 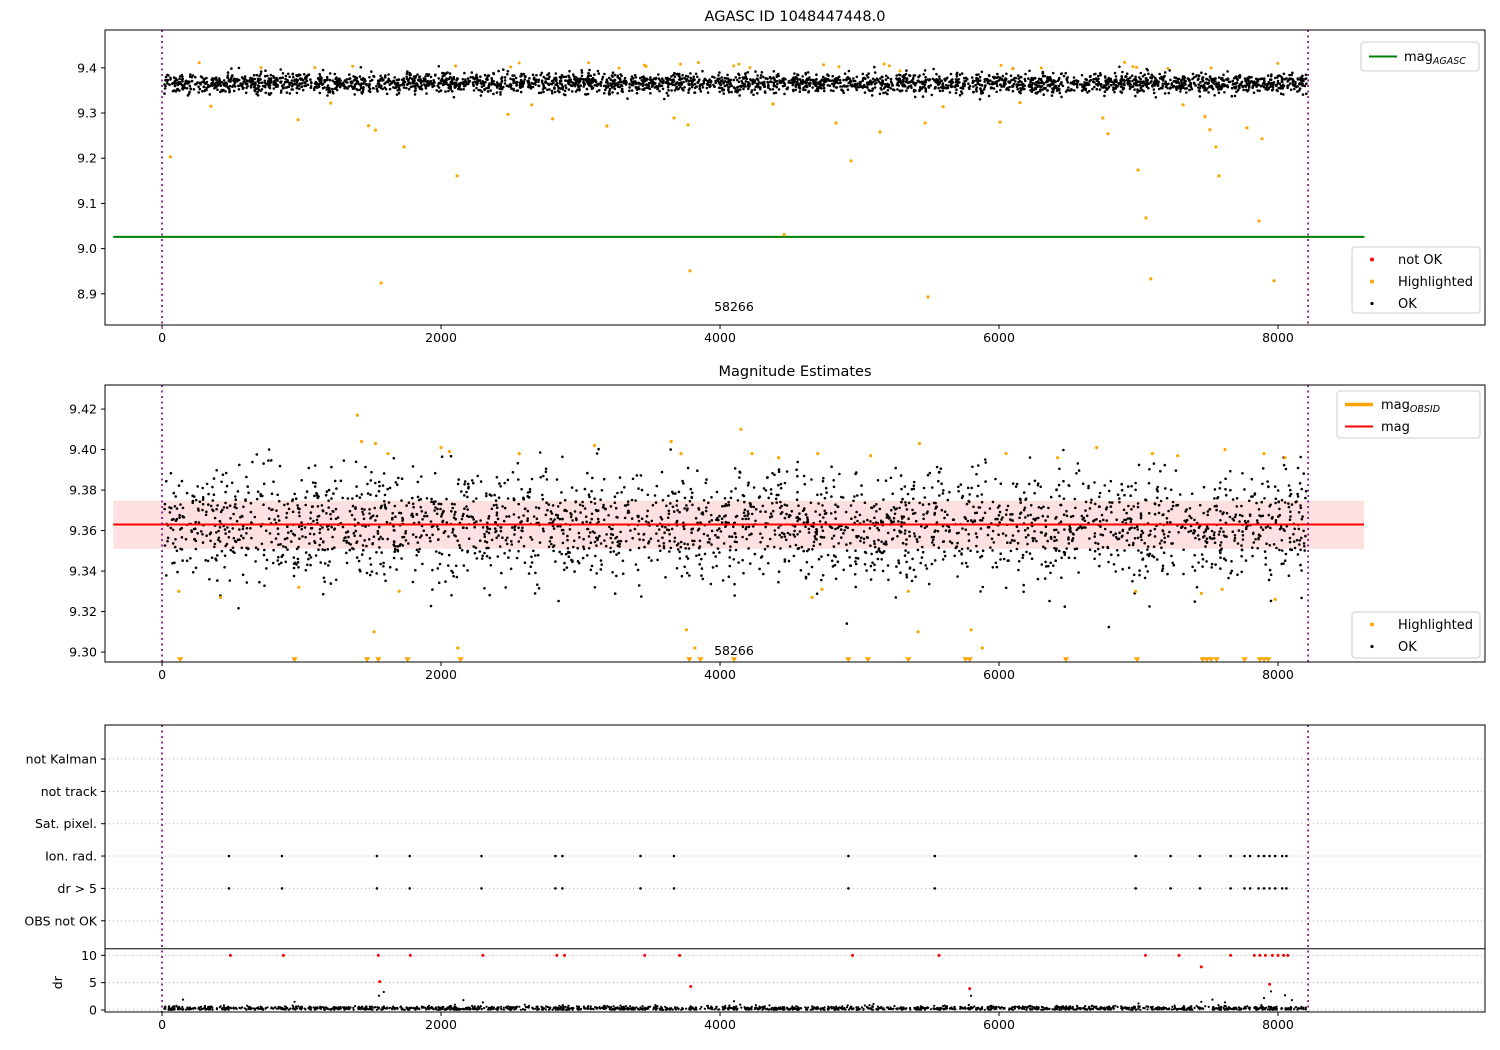 I want to click on legend-label-main: mag, so click(x=1418, y=57).